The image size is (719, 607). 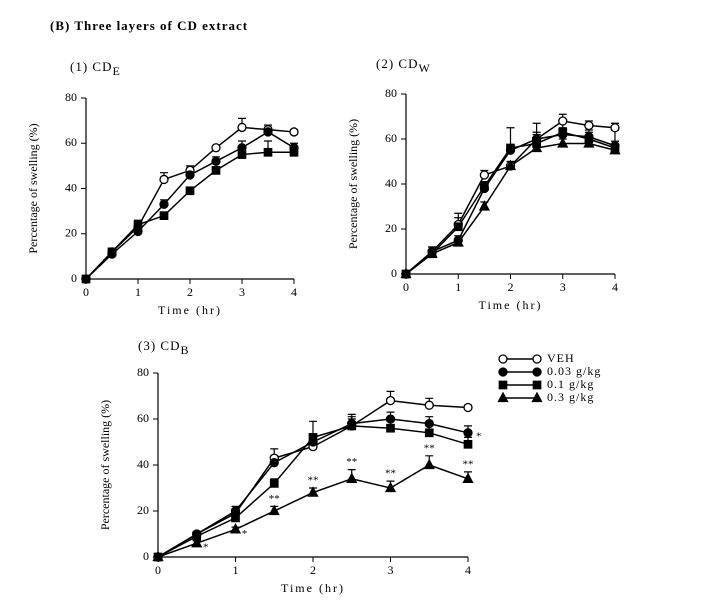 I want to click on chart-title: (3) CDB, so click(x=163, y=347).